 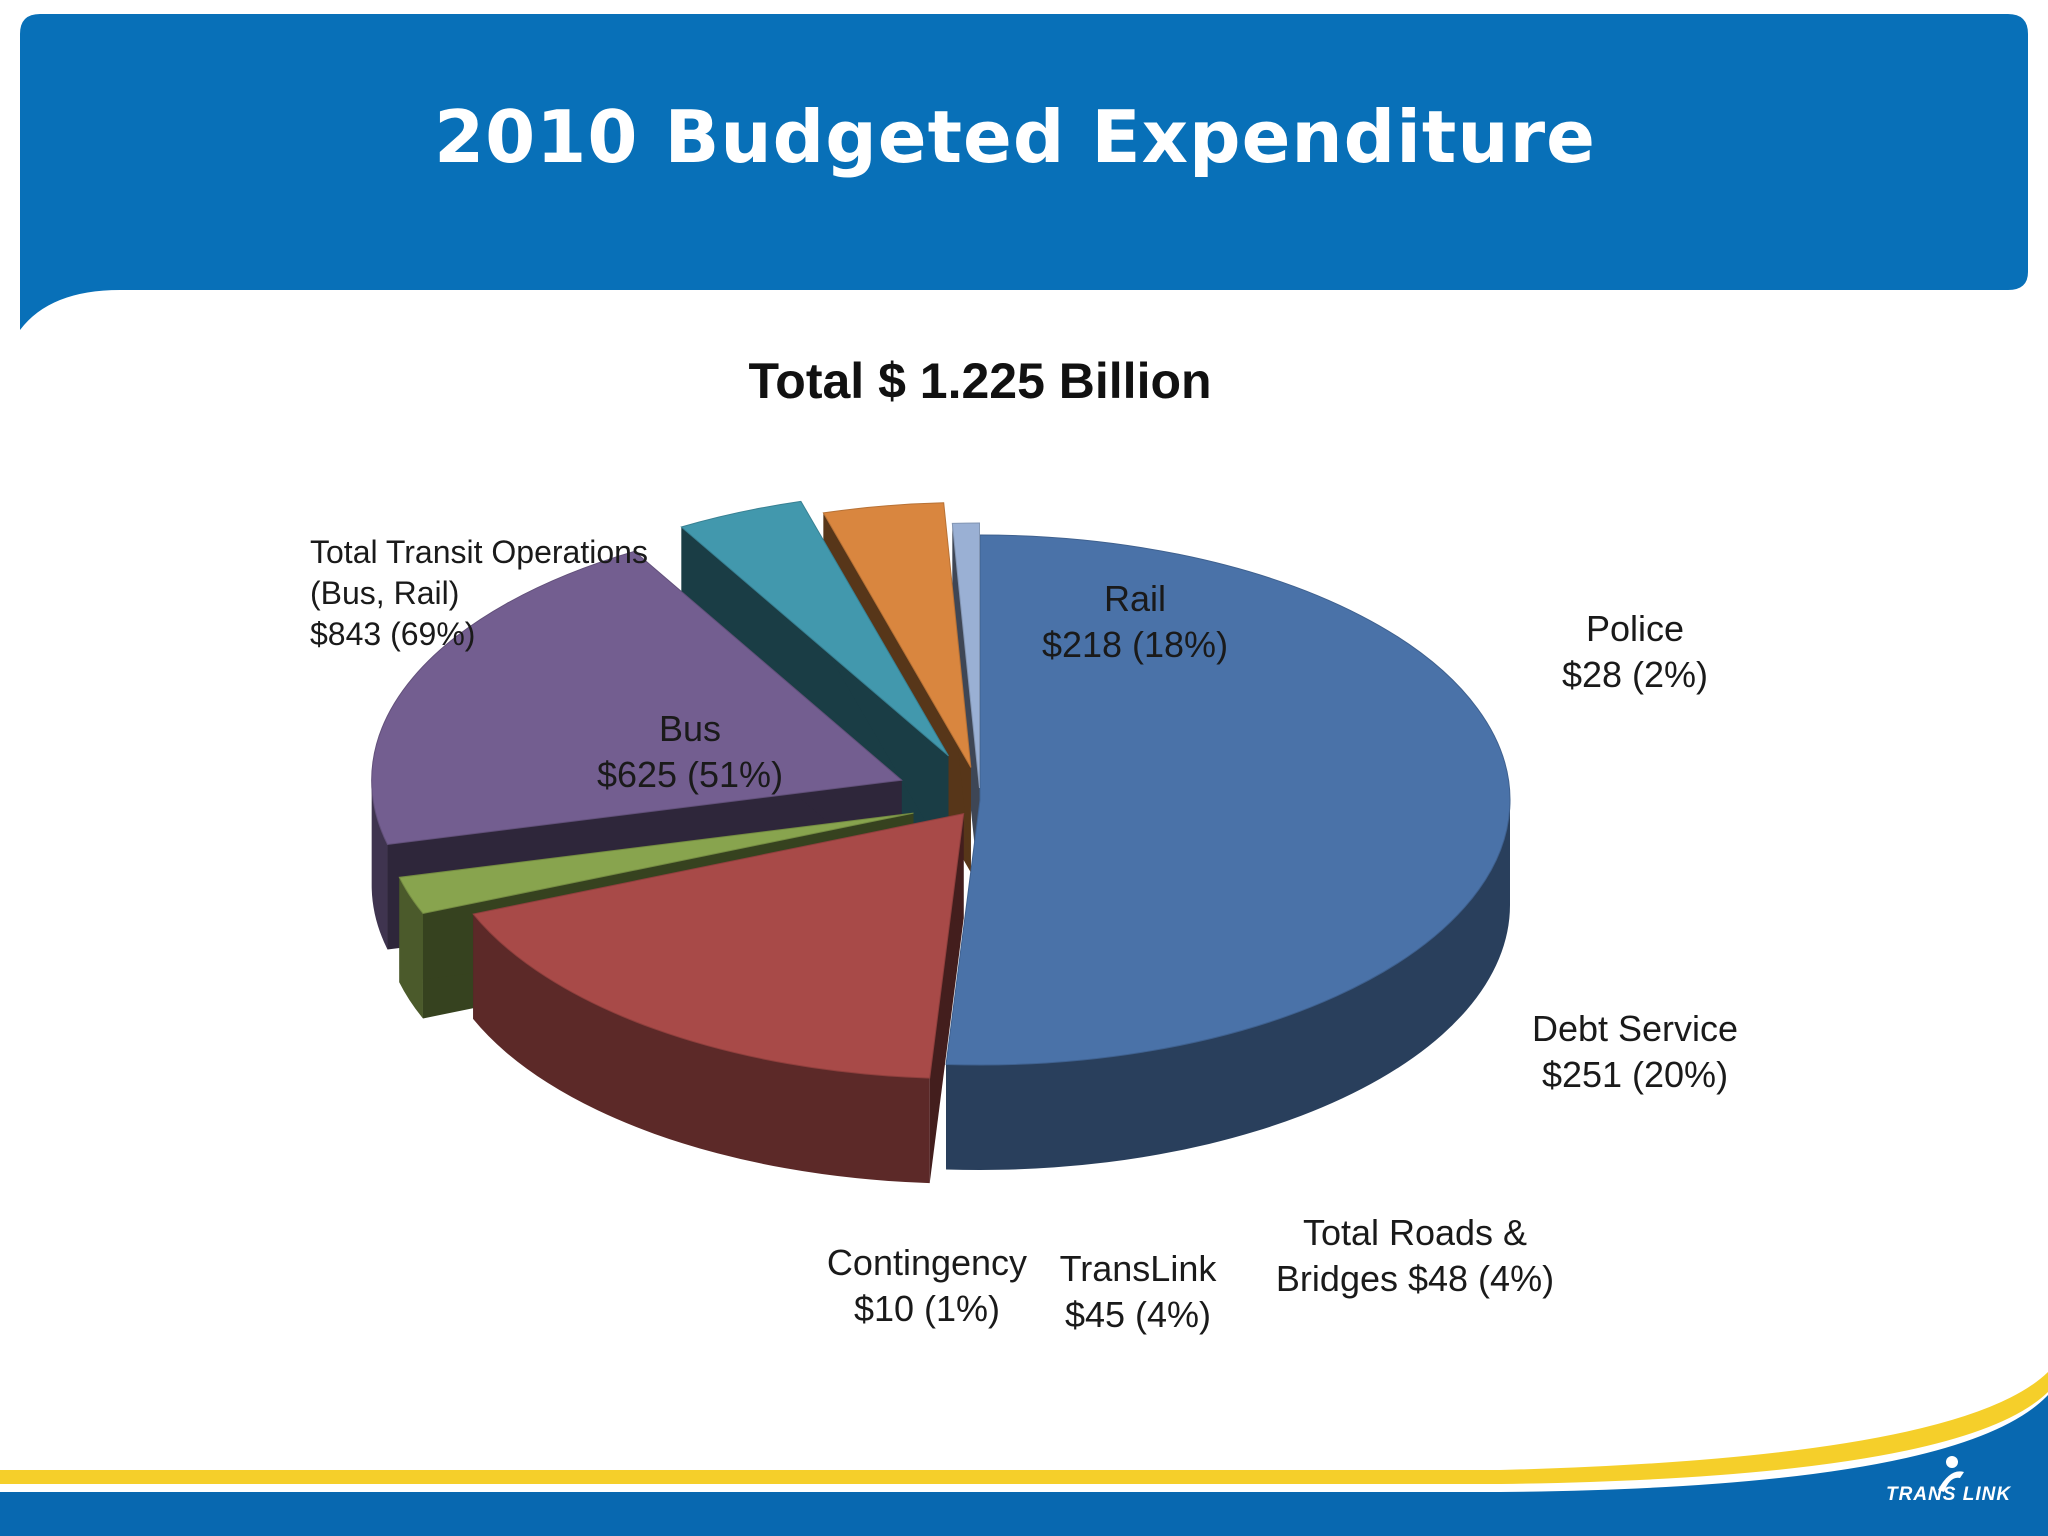 I want to click on slice-label-police-name: Police, so click(x=1635, y=628).